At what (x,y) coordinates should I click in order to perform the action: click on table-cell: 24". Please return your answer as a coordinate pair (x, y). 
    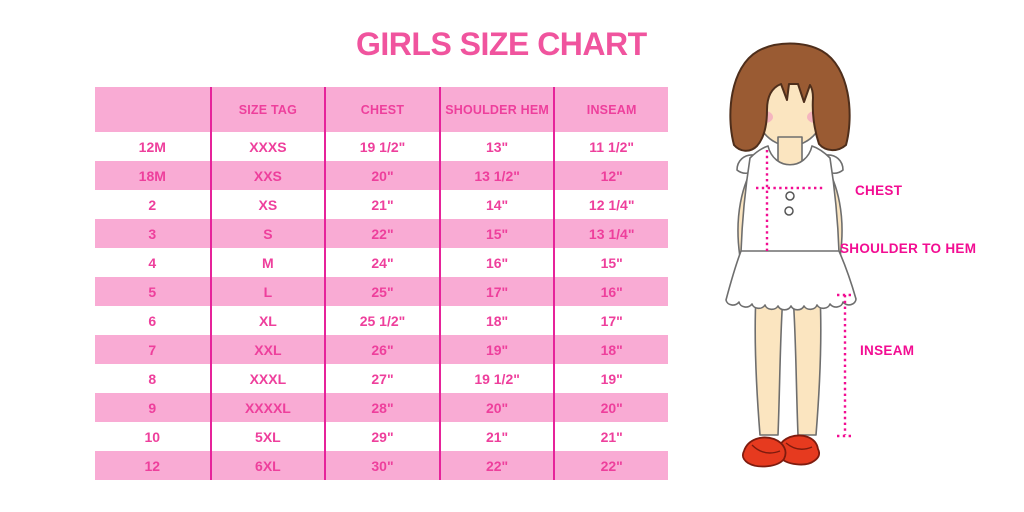
    Looking at the image, I should click on (381, 262).